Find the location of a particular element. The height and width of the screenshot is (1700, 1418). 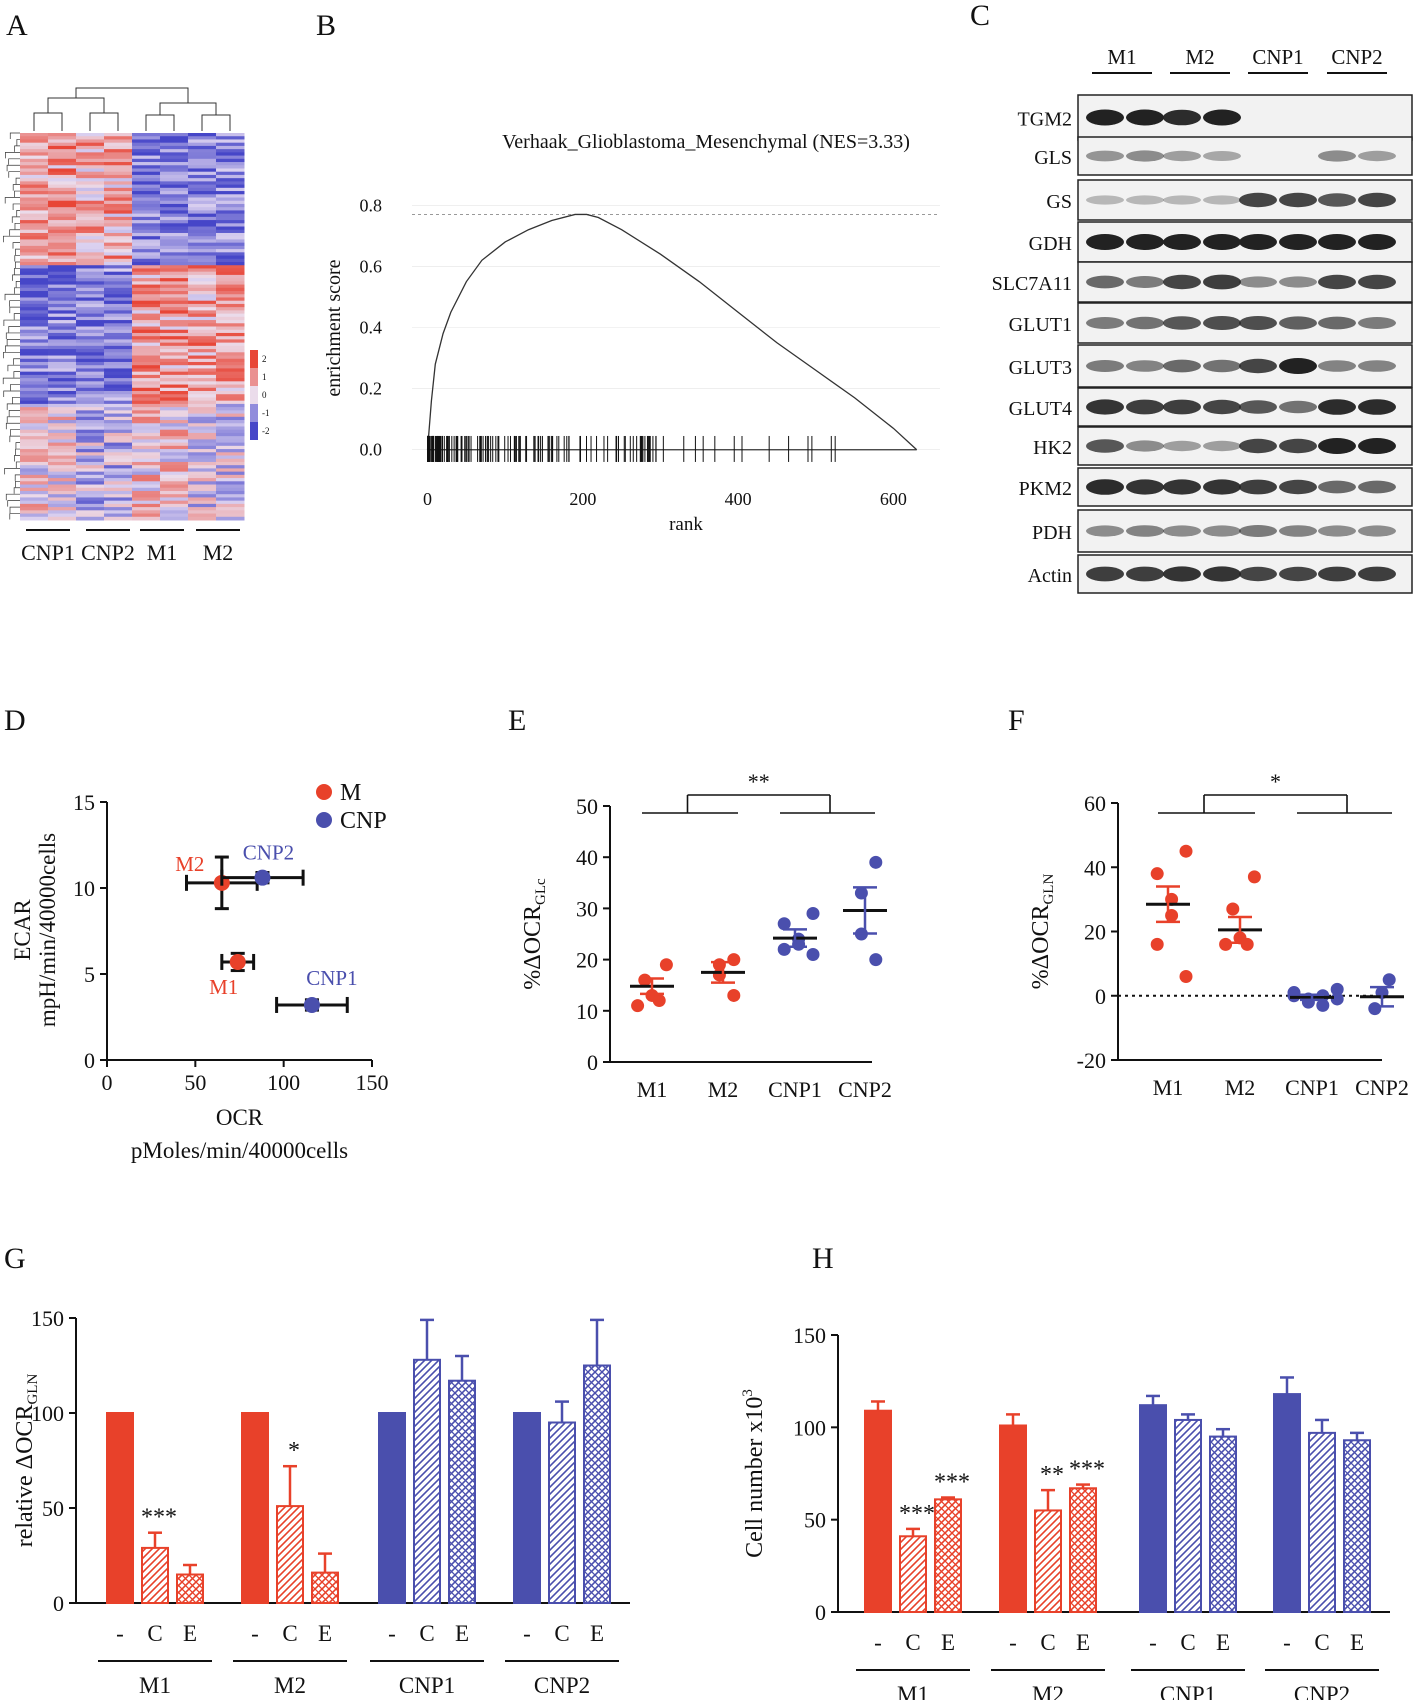

group-label-G-CNP1: CNP1 is located at coordinates (427, 1685).